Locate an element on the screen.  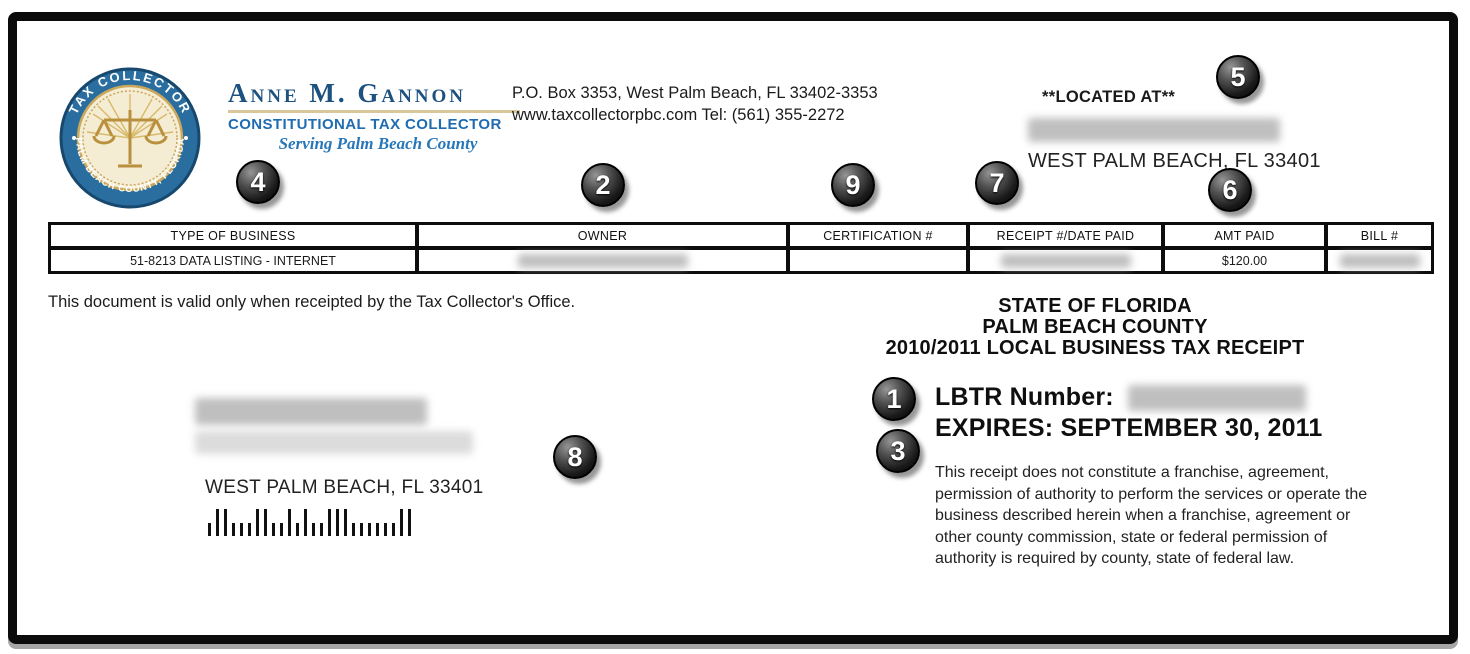
col-header-receipt-date-paid: RECEIPT #/DATE PAID is located at coordinates (1065, 235).